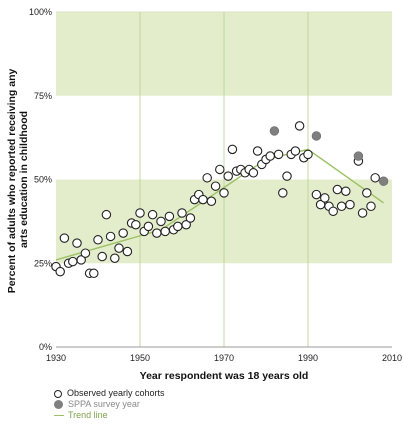 This screenshot has width=403, height=424. I want to click on y-tick-label-75: 75%, so click(43, 96).